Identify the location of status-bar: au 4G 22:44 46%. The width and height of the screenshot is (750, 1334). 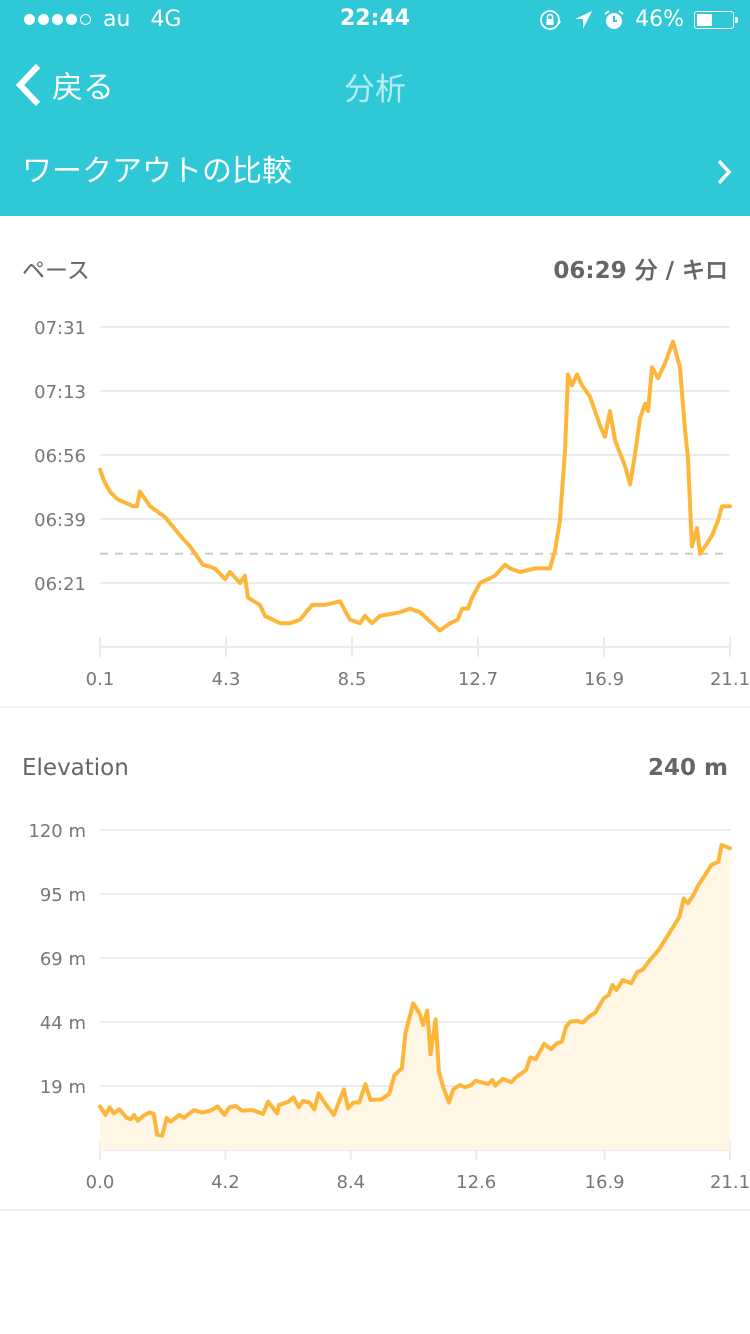
(375, 20).